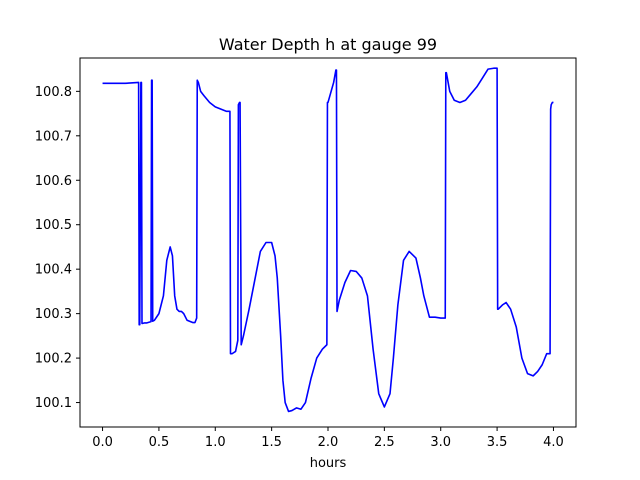  What do you see at coordinates (384, 442) in the screenshot?
I see `x-tick-label: 2.5` at bounding box center [384, 442].